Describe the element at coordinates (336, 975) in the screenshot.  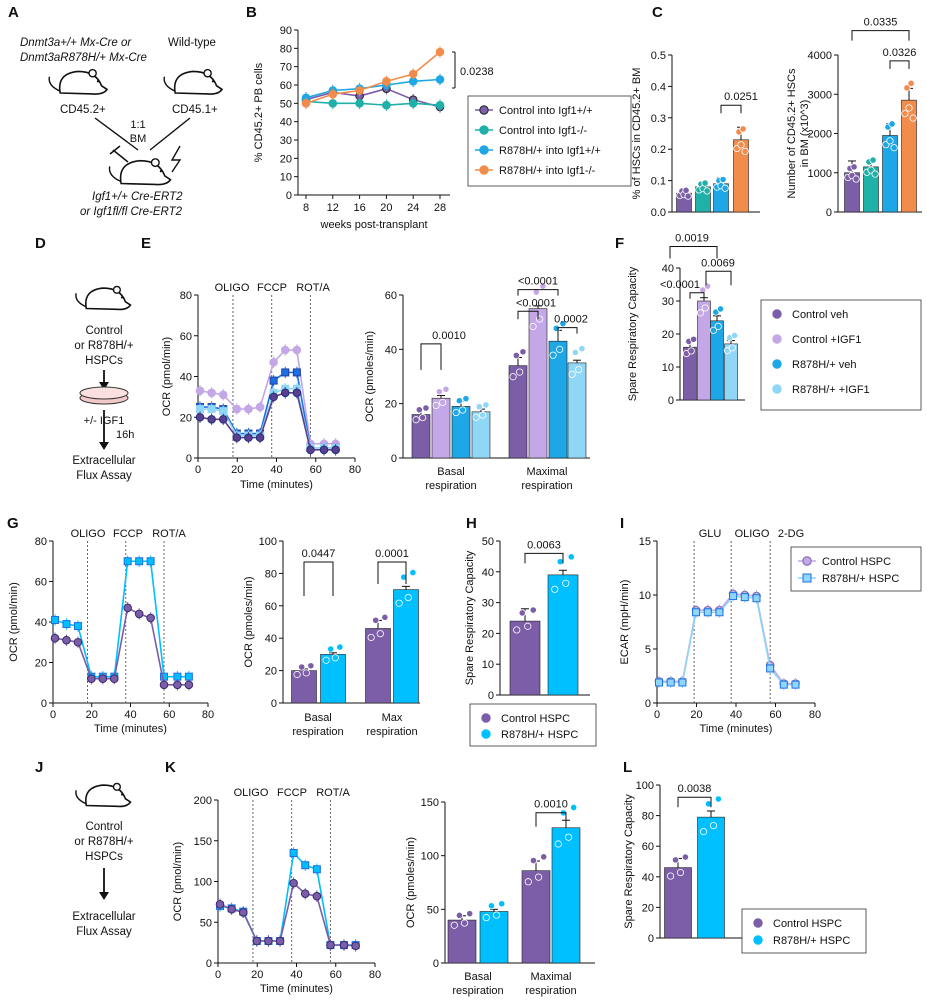
I see `chart-k1-x-tick-label: 60` at that location.